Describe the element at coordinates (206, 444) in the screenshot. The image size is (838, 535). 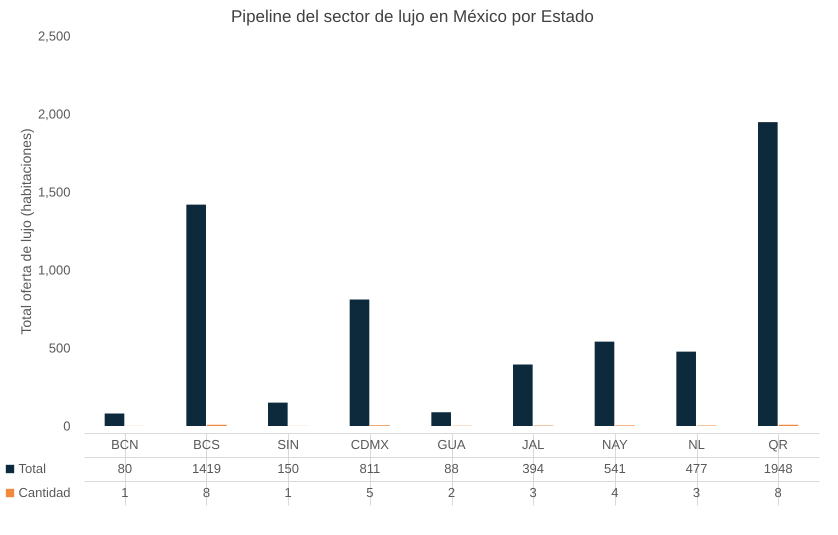
I see `x-tick-label: BCS` at that location.